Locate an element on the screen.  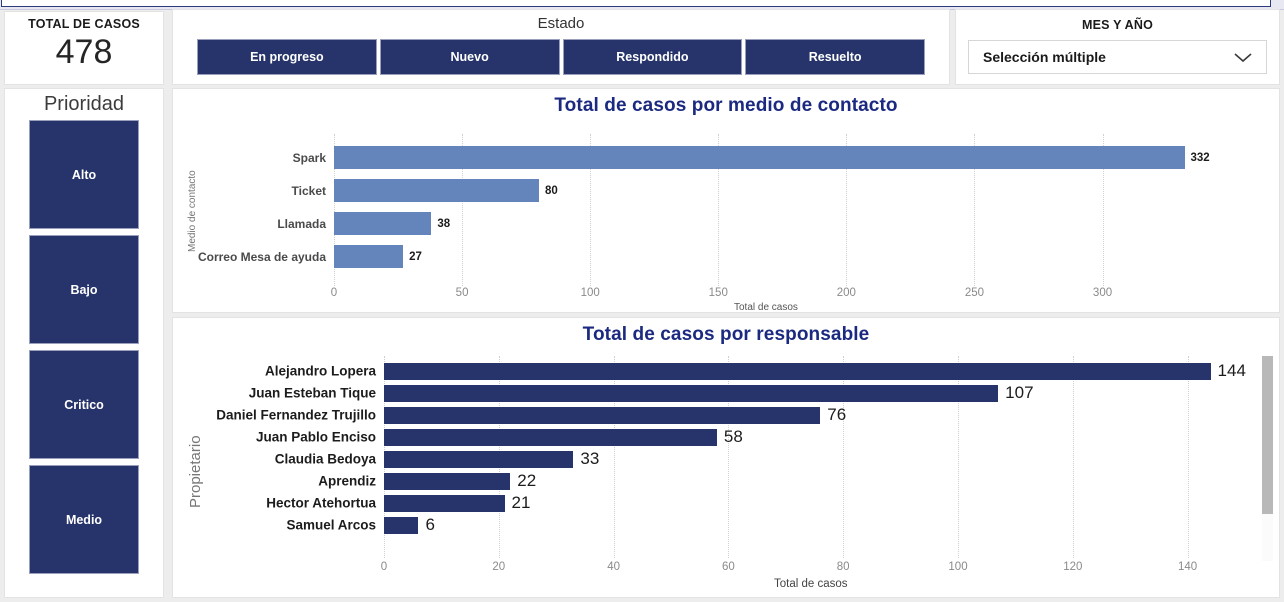
x-tick-label: 40 is located at coordinates (613, 567).